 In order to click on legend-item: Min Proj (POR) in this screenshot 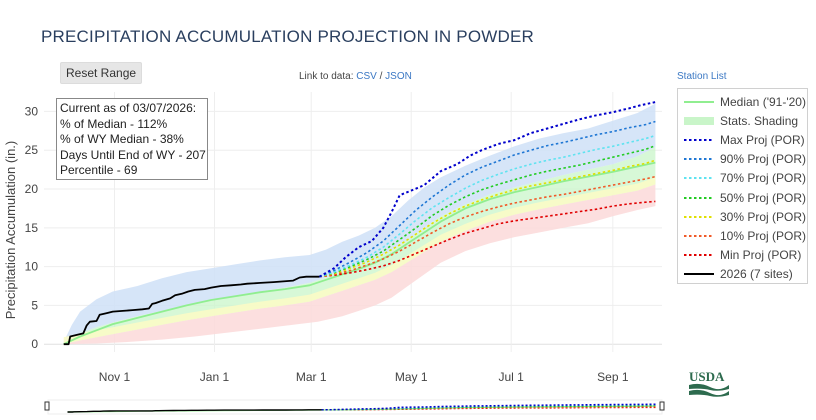, I will do `click(742, 255)`.